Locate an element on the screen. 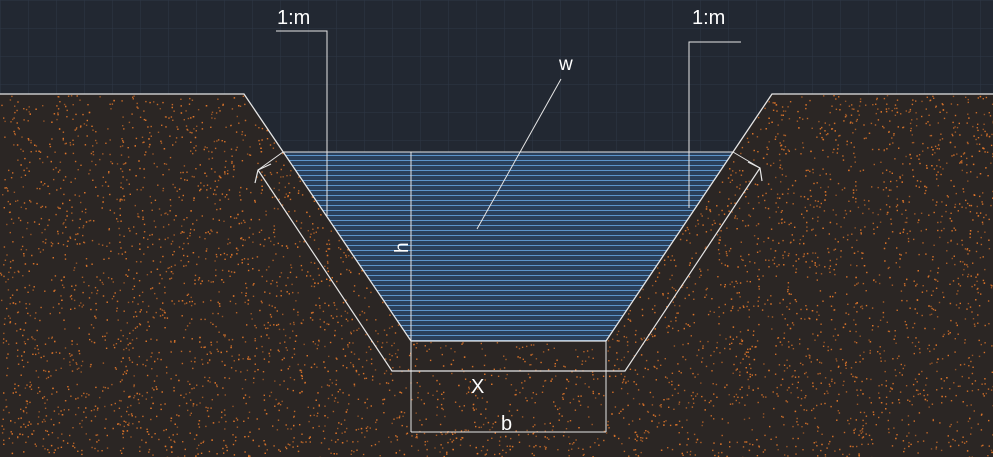 Image resolution: width=993 pixels, height=457 pixels. perimeter-tick-left is located at coordinates (270, 161).